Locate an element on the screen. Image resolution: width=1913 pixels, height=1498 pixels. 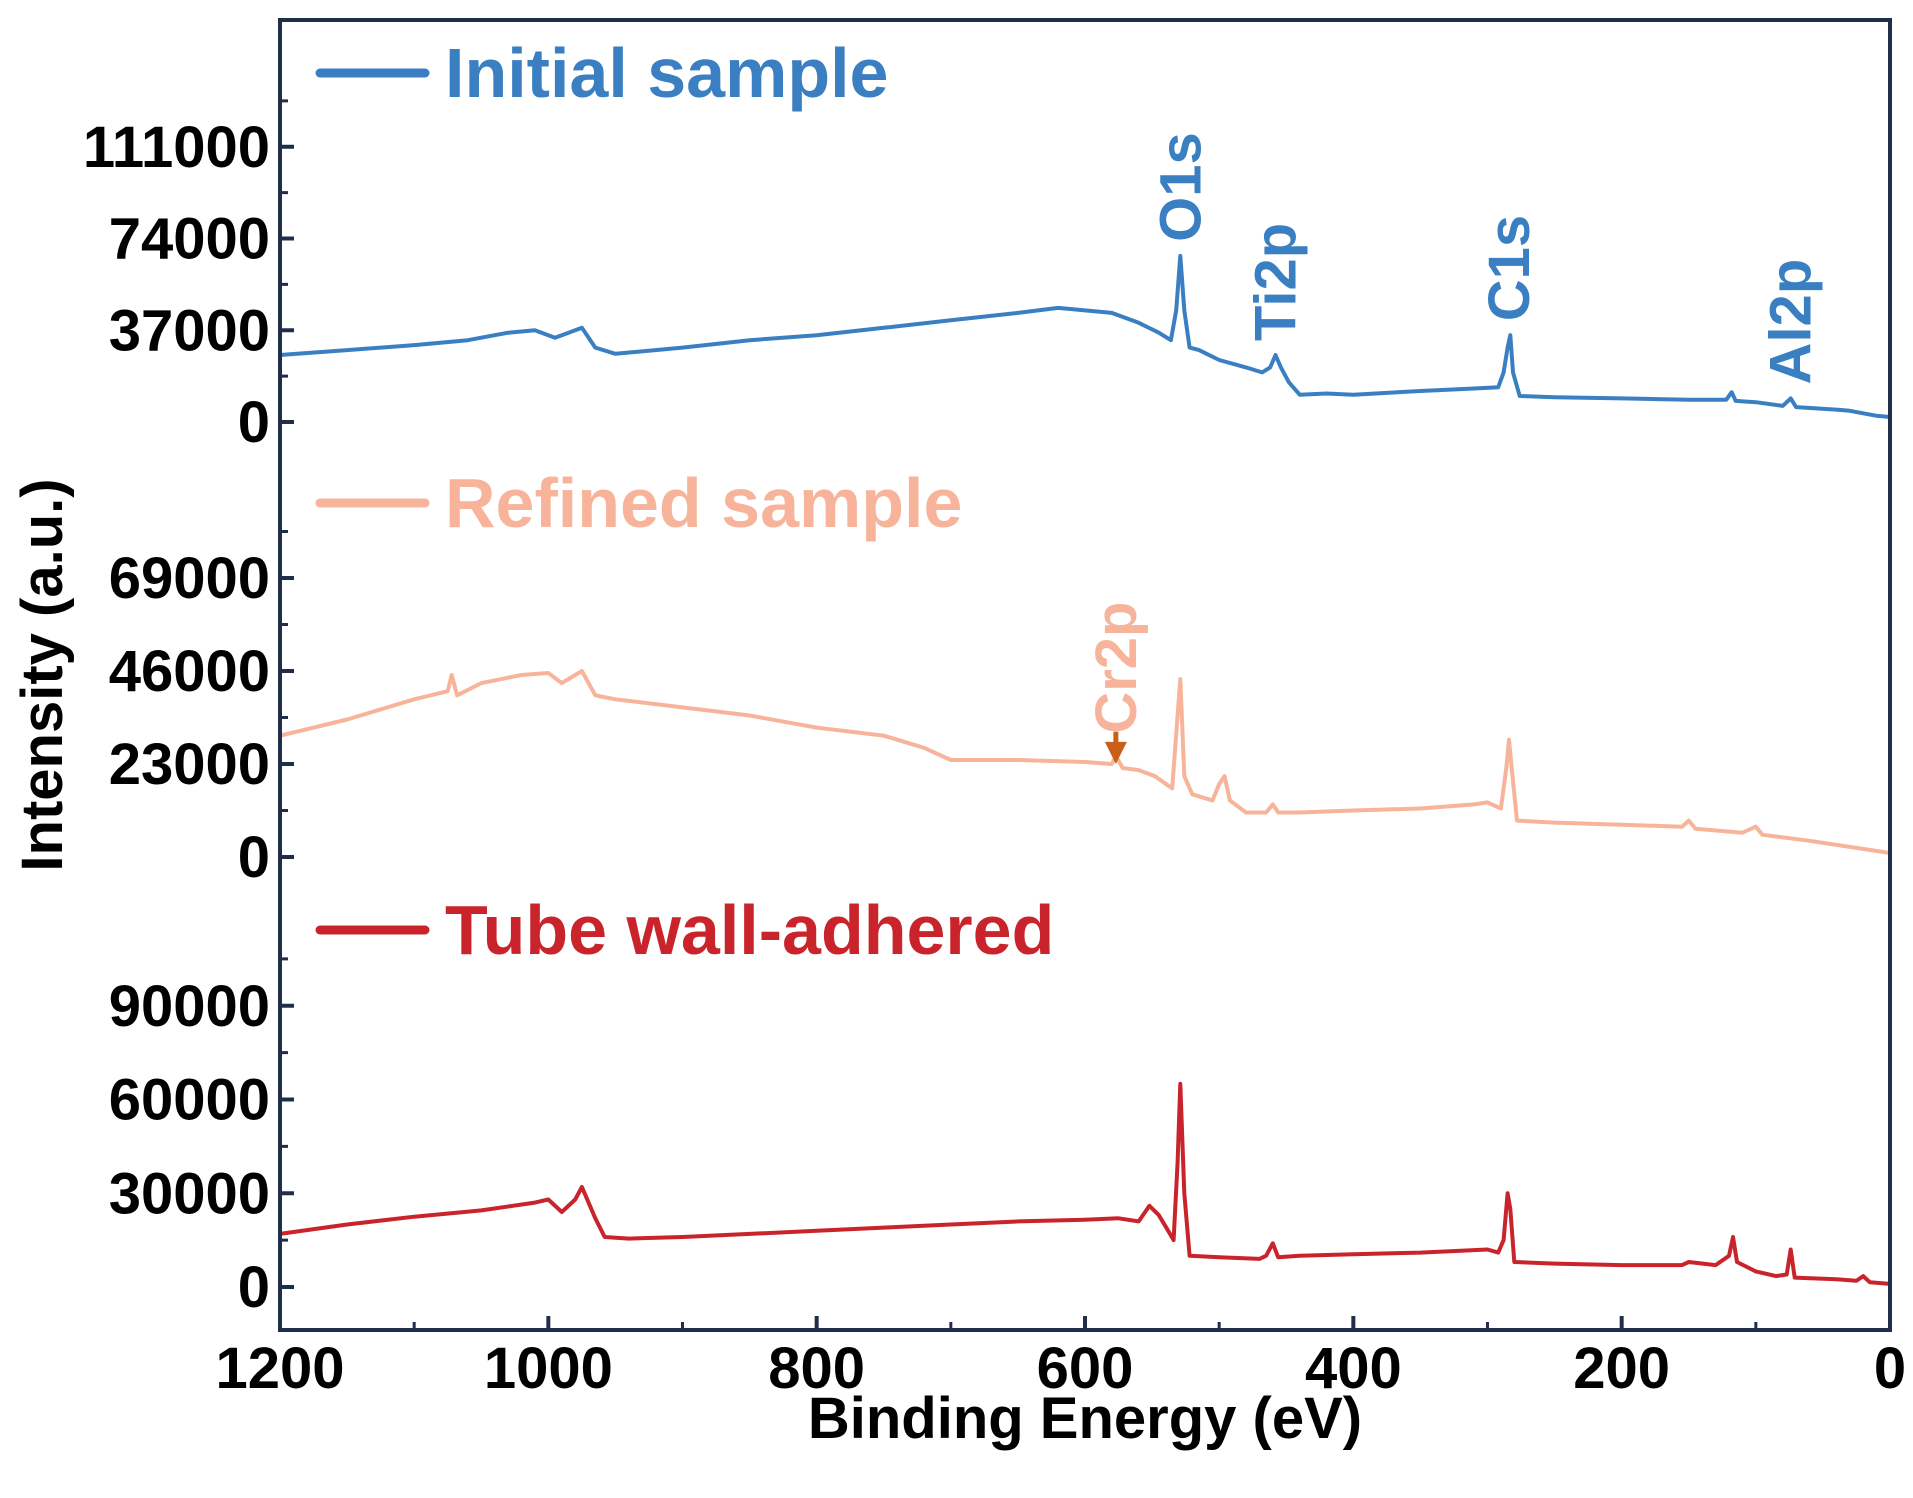
x-tick-label: 1200 is located at coordinates (279, 1368).